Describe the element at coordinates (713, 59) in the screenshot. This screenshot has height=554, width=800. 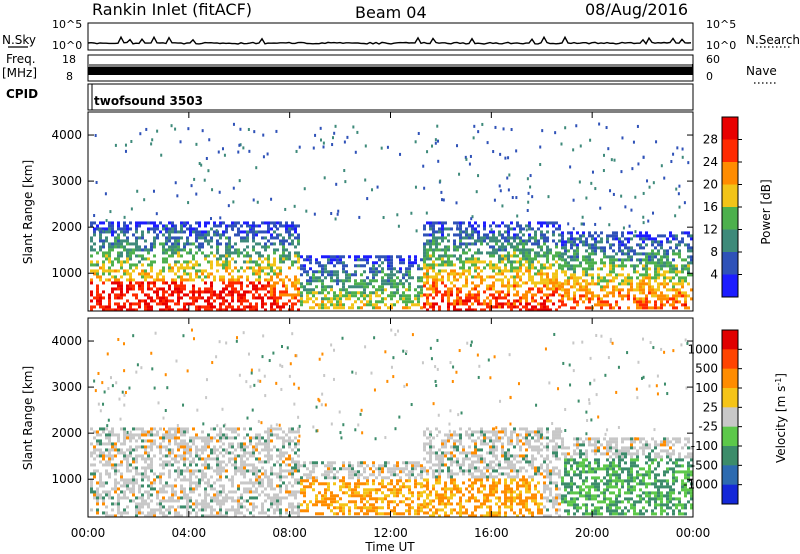
I see `nave-tick-top: 60` at that location.